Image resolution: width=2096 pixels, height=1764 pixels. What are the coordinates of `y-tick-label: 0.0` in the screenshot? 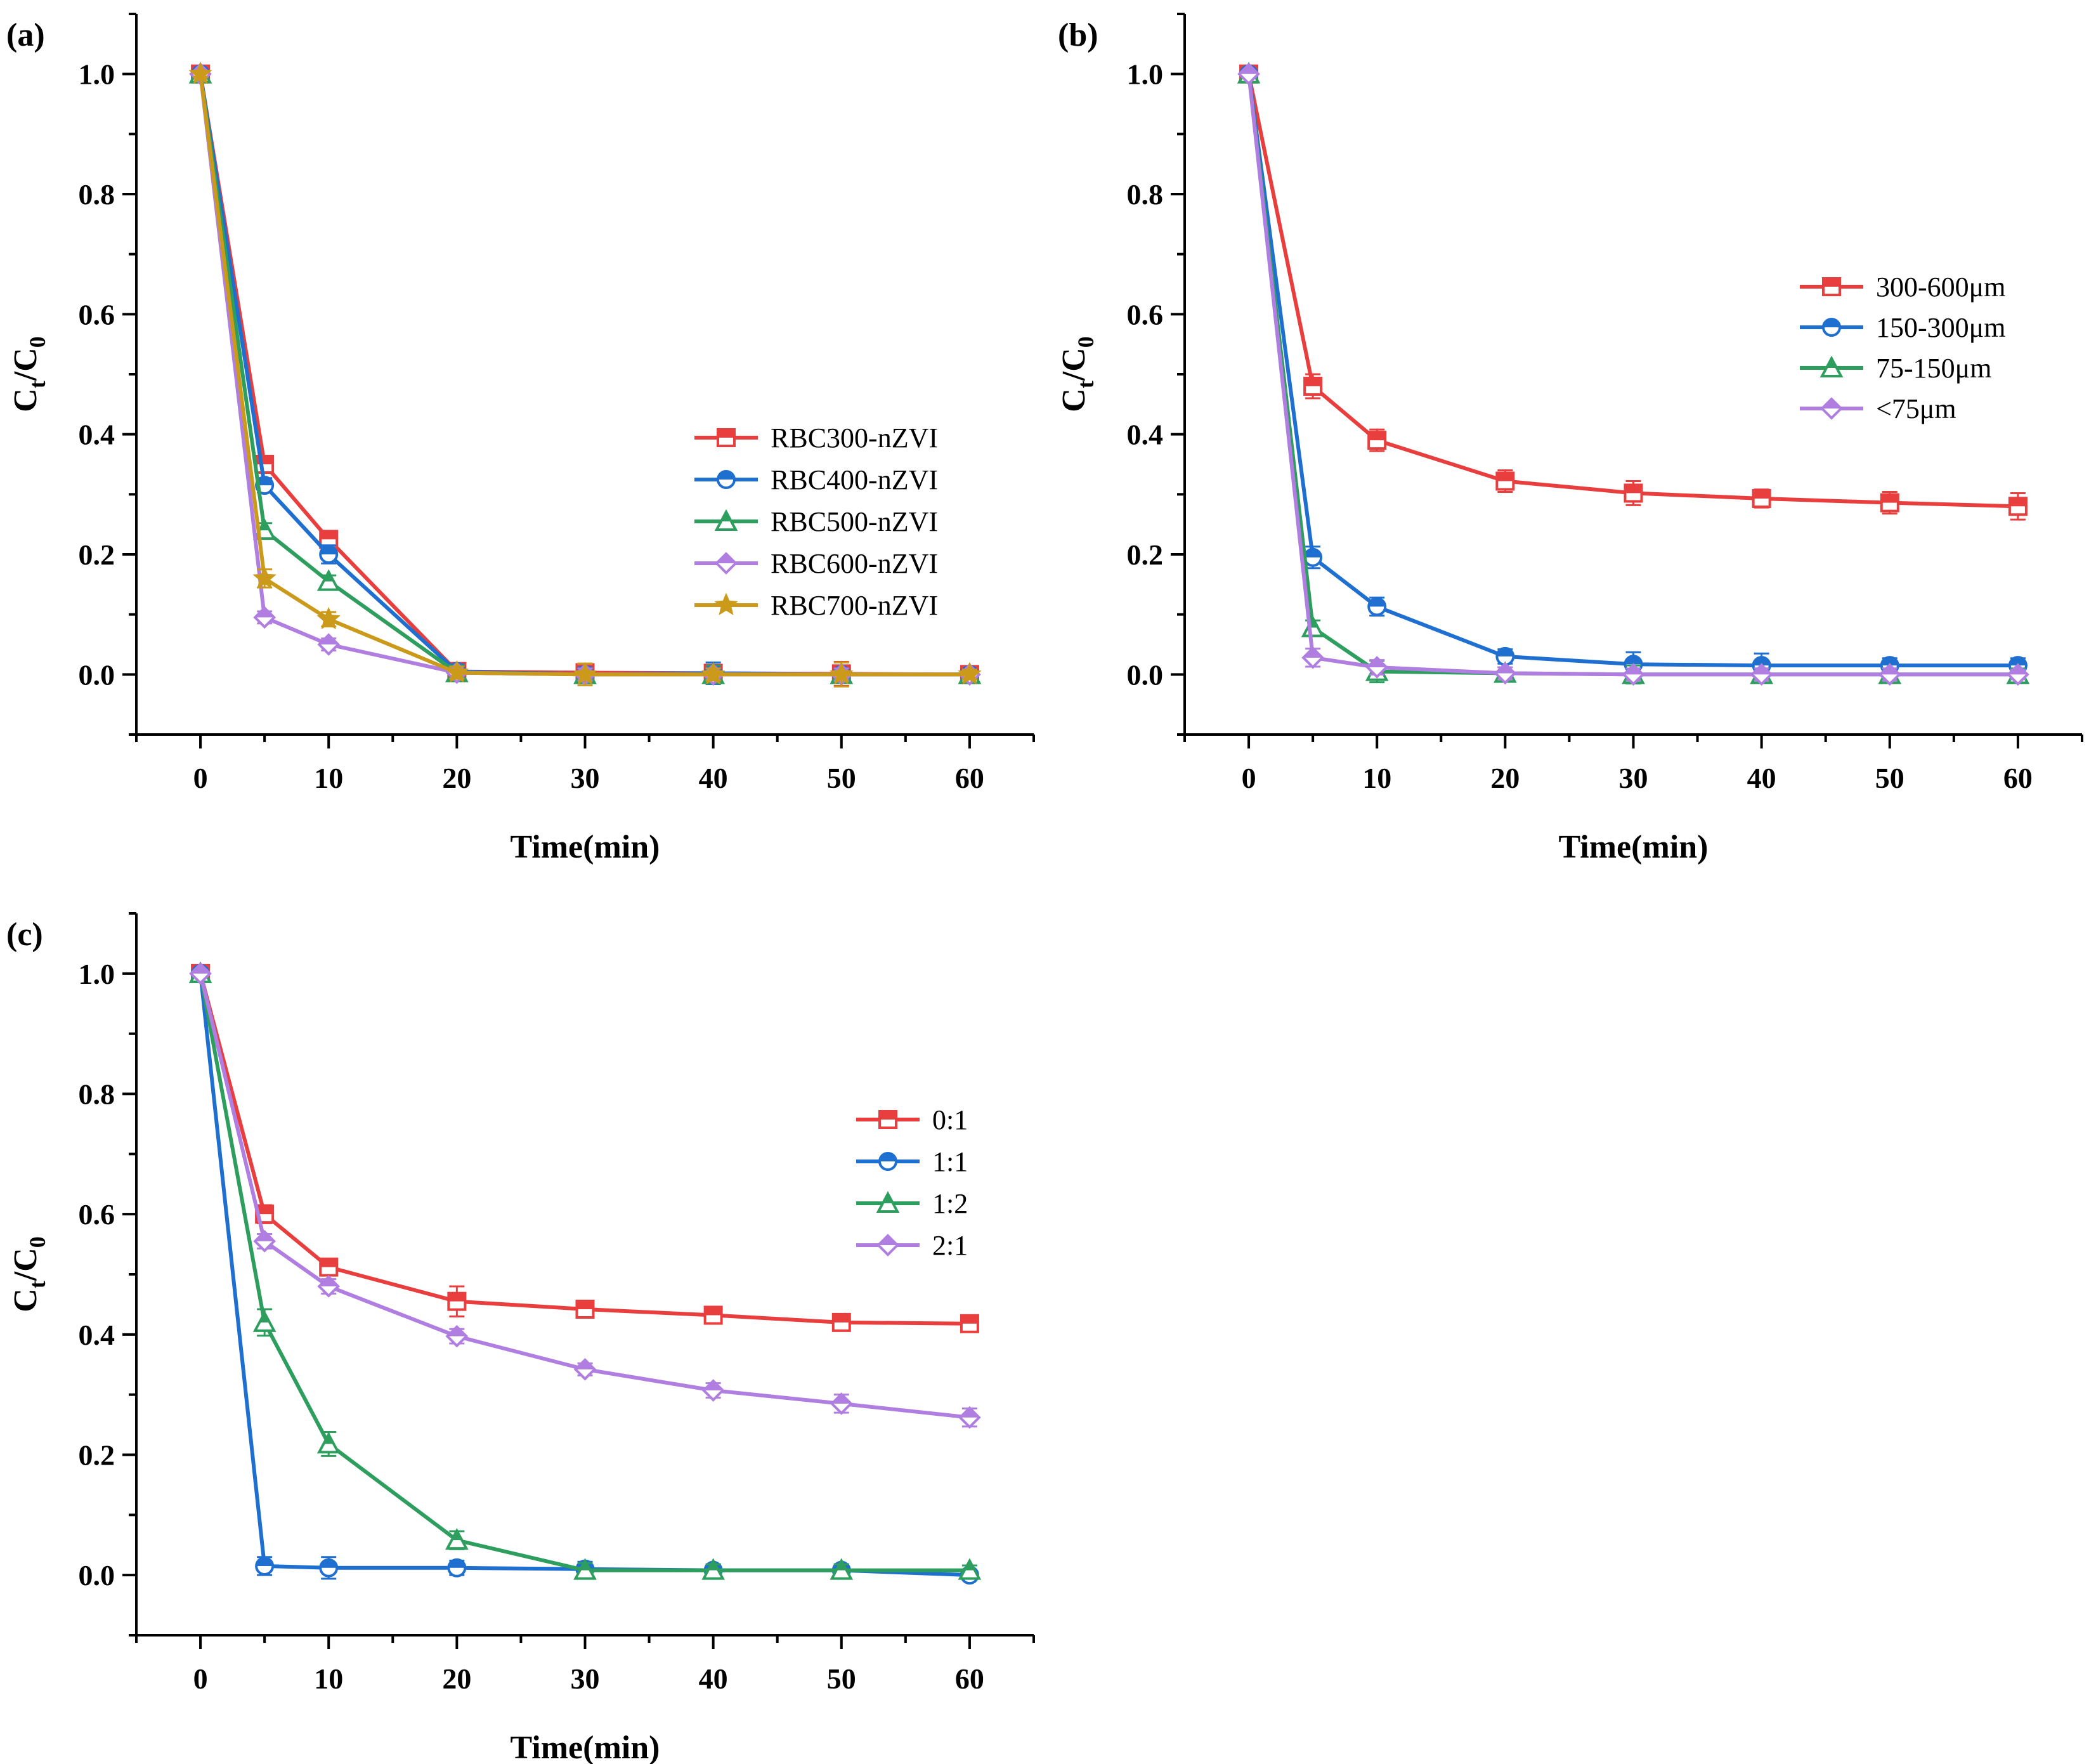 It's located at (97, 674).